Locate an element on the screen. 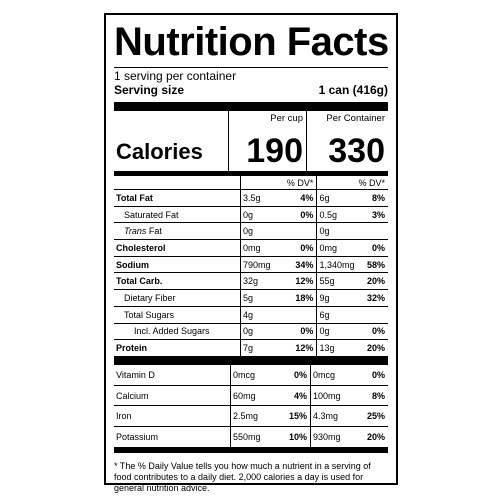 Image resolution: width=500 pixels, height=500 pixels. calories-per-cup-column: Per cup 190 is located at coordinates (267, 141).